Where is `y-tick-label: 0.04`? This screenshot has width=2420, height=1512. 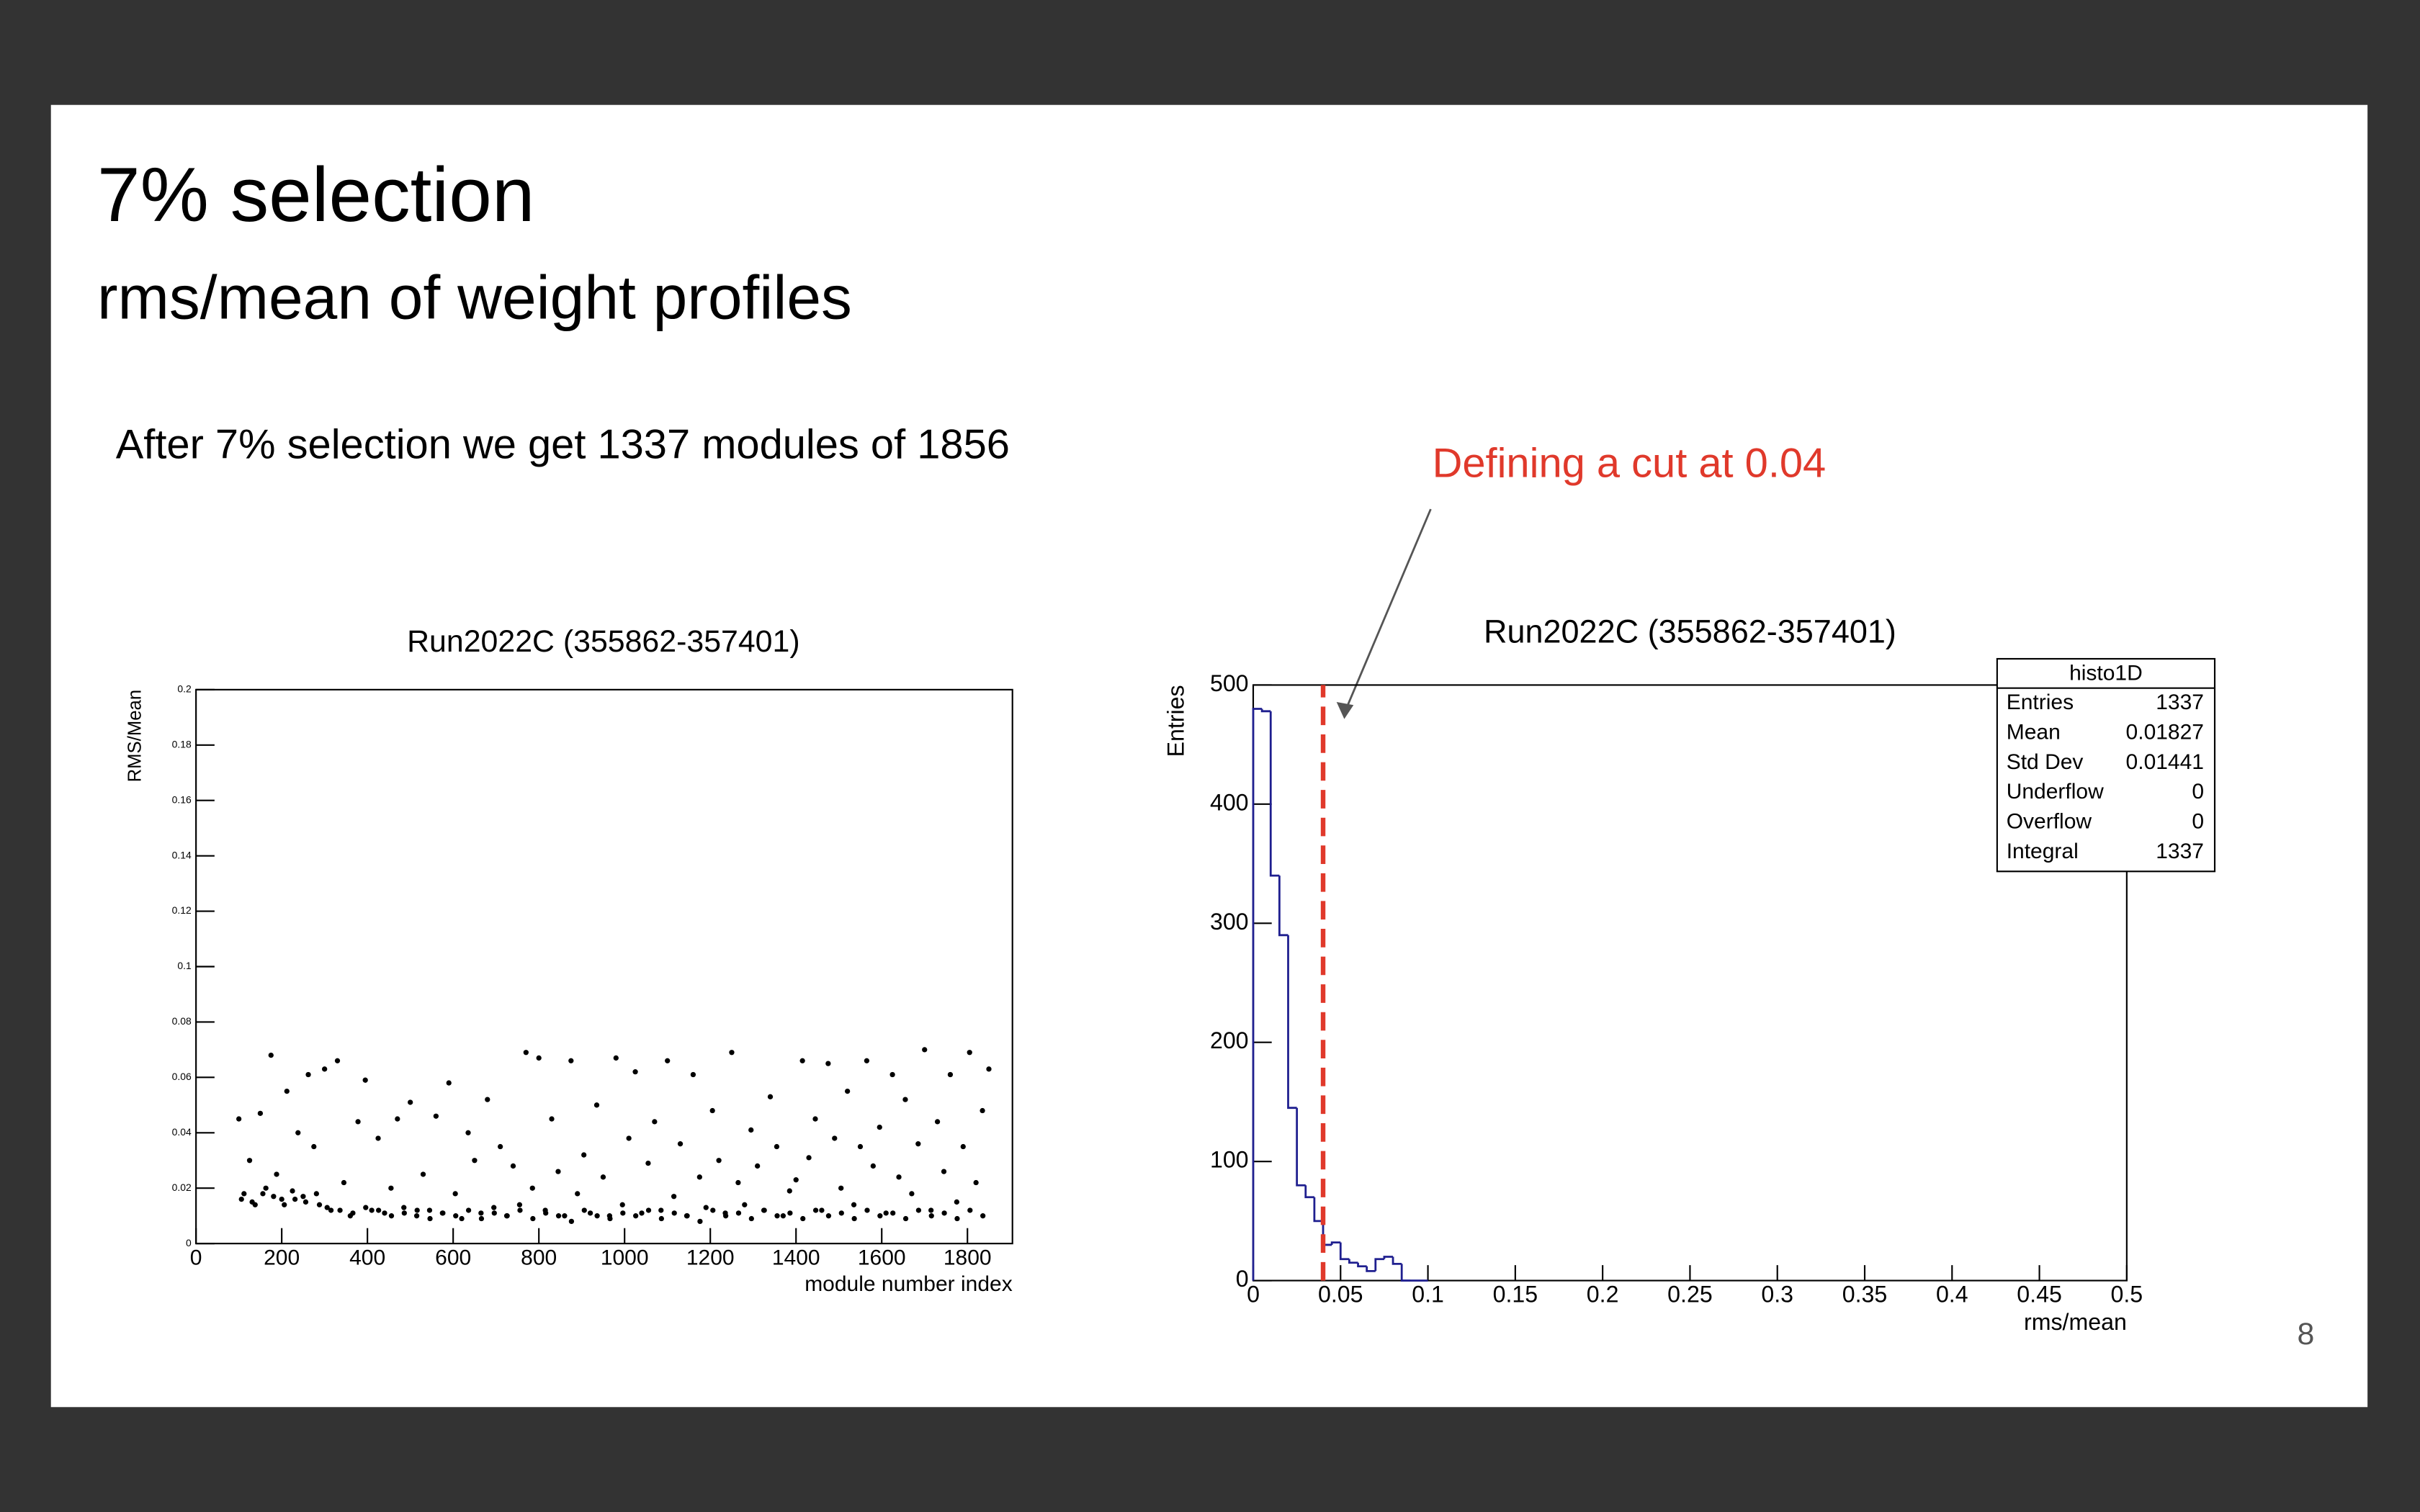 y-tick-label: 0.04 is located at coordinates (182, 1132).